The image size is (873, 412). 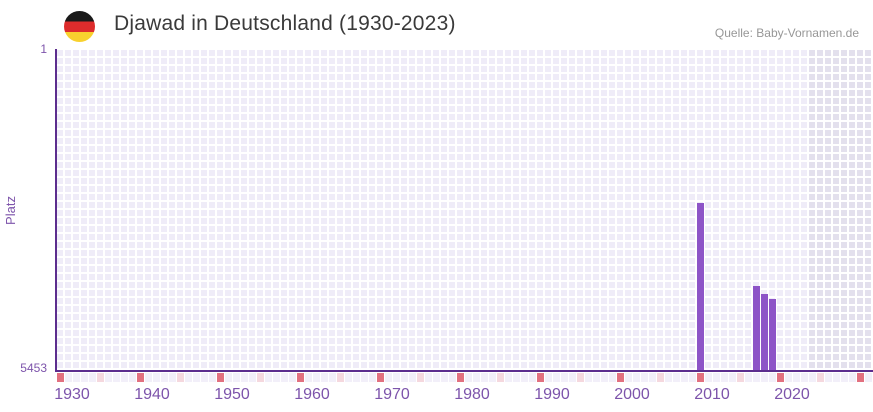 I want to click on rank-bar-2017, so click(x=756, y=328).